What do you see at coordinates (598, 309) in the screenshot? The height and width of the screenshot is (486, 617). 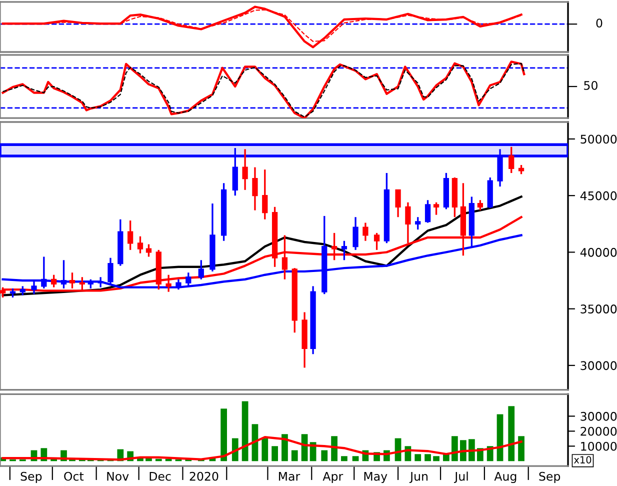 I see `y-tick-label: 35000` at bounding box center [598, 309].